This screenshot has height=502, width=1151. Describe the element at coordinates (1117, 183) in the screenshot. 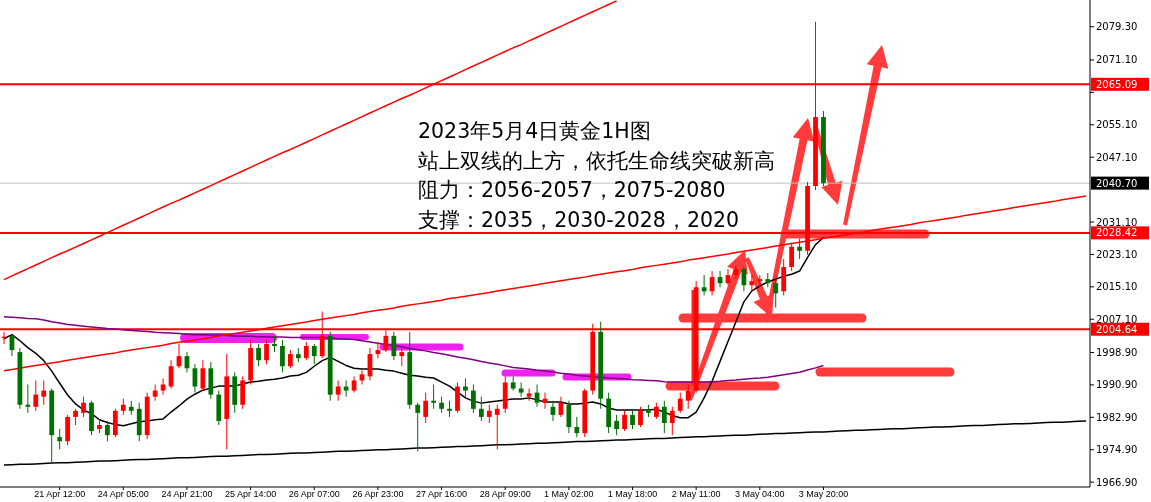

I see `ref-line-label: 2040.70` at that location.